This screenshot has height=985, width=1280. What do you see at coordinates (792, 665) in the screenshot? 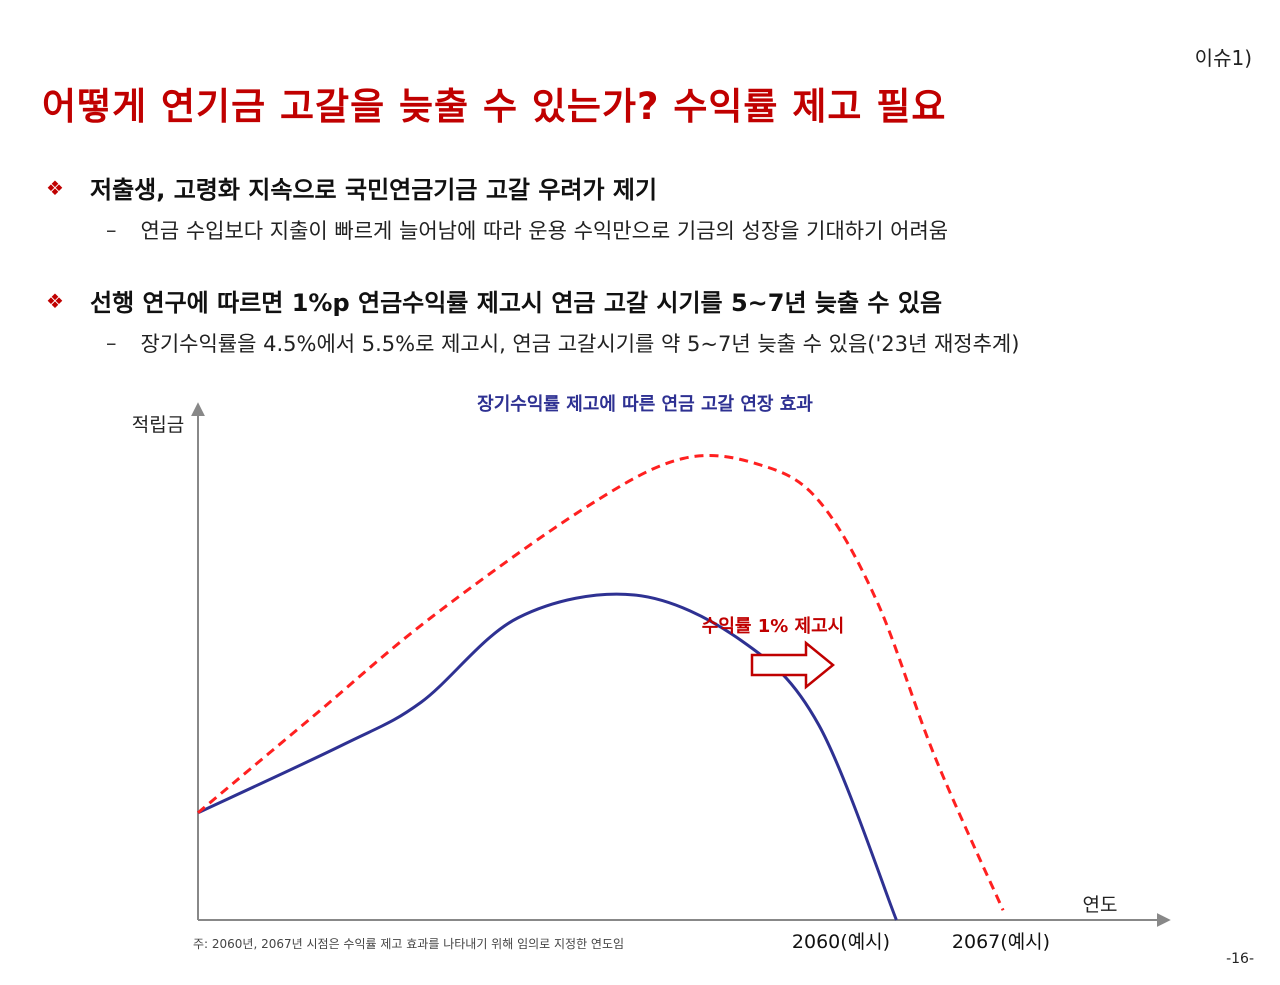
I see `right-arrow-icon` at bounding box center [792, 665].